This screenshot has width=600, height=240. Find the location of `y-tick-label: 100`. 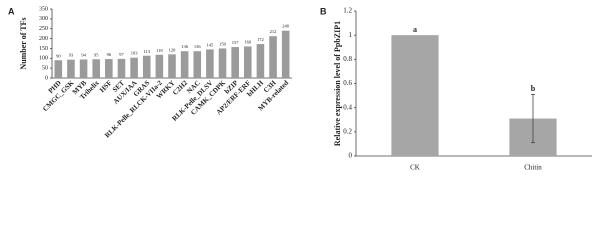

y-tick-label: 100 is located at coordinates (43, 59).